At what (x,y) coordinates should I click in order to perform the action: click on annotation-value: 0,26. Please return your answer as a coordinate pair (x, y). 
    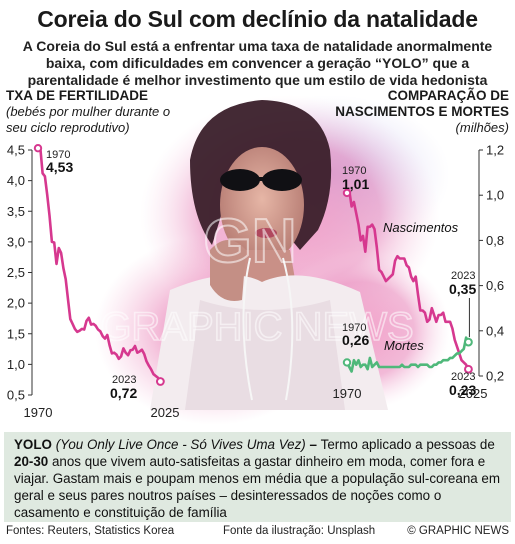
    Looking at the image, I should click on (355, 340).